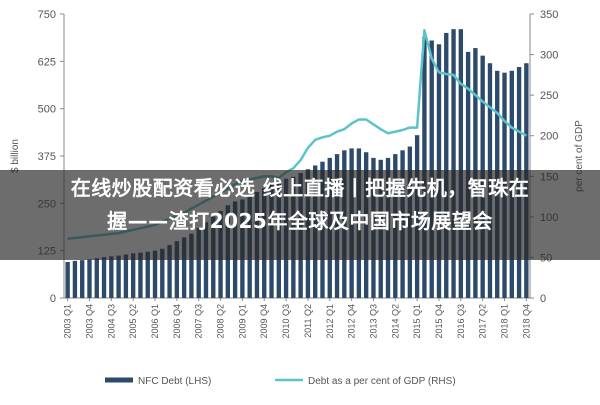 The width and height of the screenshot is (600, 405). Describe the element at coordinates (579, 156) in the screenshot. I see `right-axis-title: per cent of GDP` at that location.